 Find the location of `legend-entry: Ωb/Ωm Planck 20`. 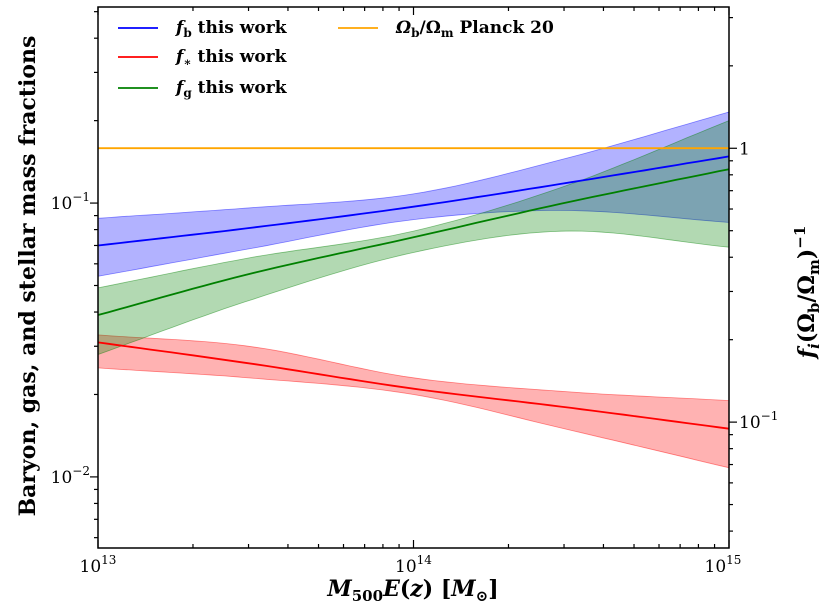

legend-entry: Ωb/Ωm Planck 20 is located at coordinates (474, 29).